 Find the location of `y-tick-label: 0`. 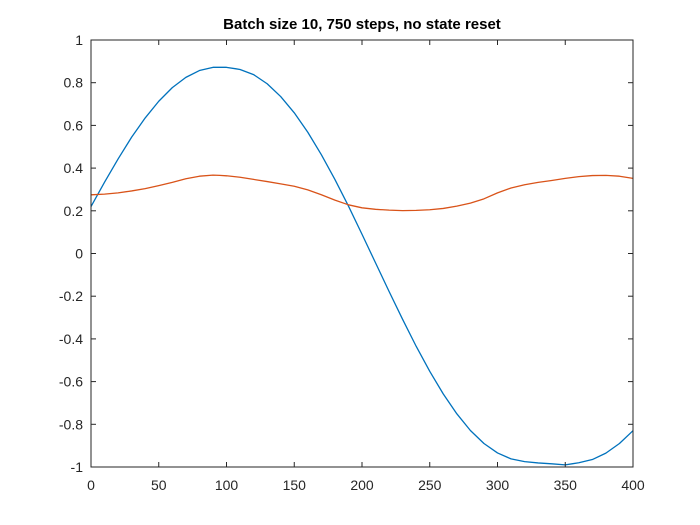

y-tick-label: 0 is located at coordinates (79, 254).